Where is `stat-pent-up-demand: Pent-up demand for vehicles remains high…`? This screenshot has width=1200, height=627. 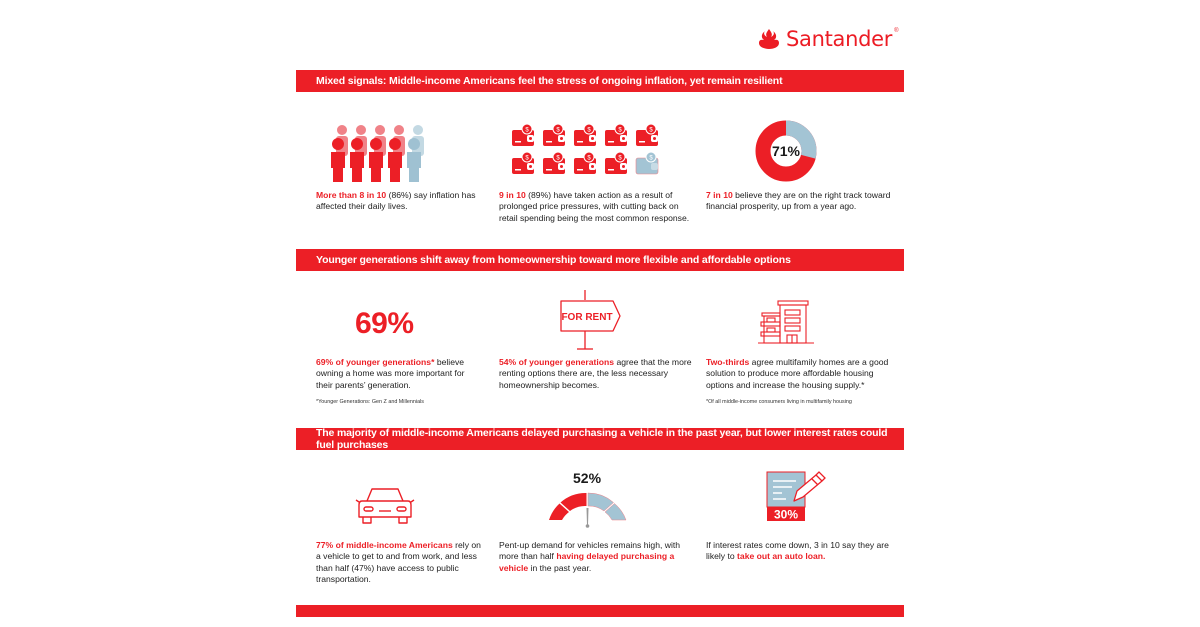
stat-pent-up-demand: Pent-up demand for vehicles remains high… is located at coordinates (590, 556).